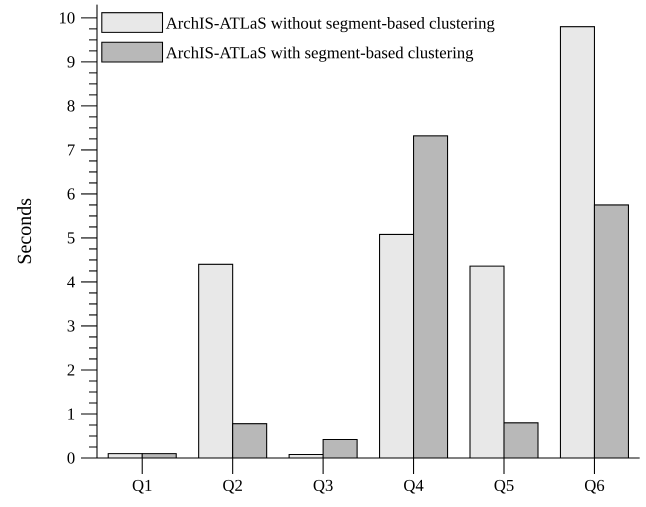  I want to click on y-tick-label: 3, so click(71, 326).